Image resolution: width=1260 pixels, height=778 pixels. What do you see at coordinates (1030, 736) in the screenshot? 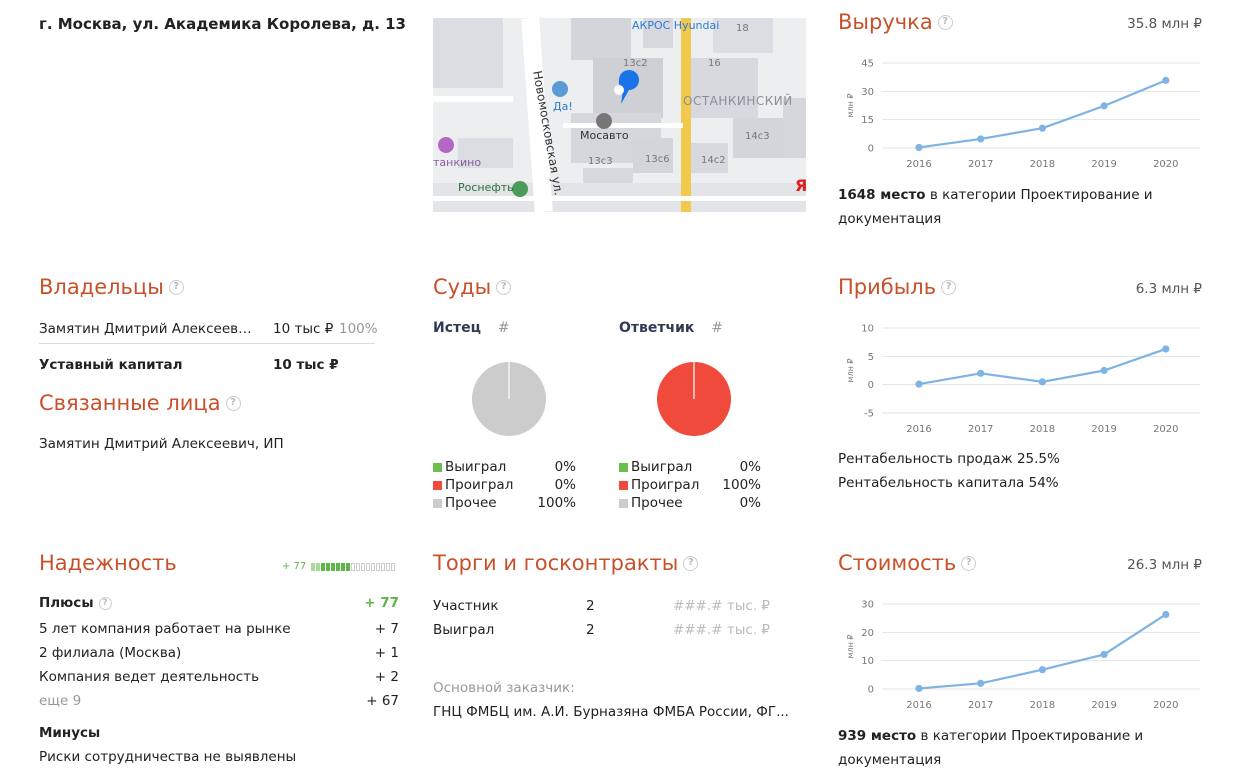
I see `value-rank-category: в категории Проектирование и` at bounding box center [1030, 736].